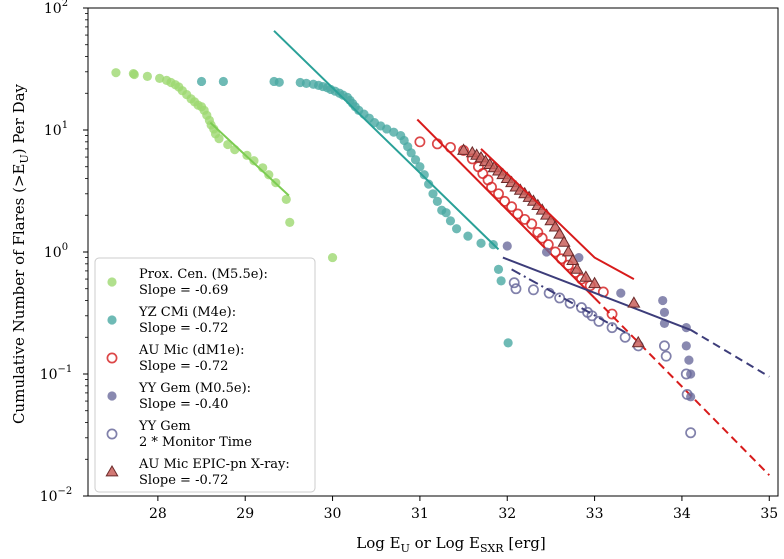  What do you see at coordinates (164, 426) in the screenshot?
I see `legend-label: YY Gem` at bounding box center [164, 426].